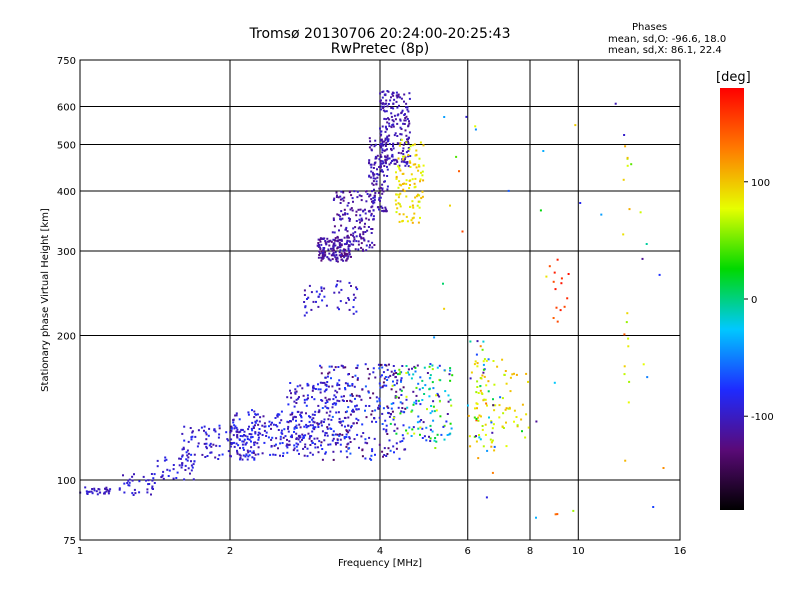 The width and height of the screenshot is (800, 600). Describe the element at coordinates (66, 192) in the screenshot. I see `y-tick-label: 400` at that location.